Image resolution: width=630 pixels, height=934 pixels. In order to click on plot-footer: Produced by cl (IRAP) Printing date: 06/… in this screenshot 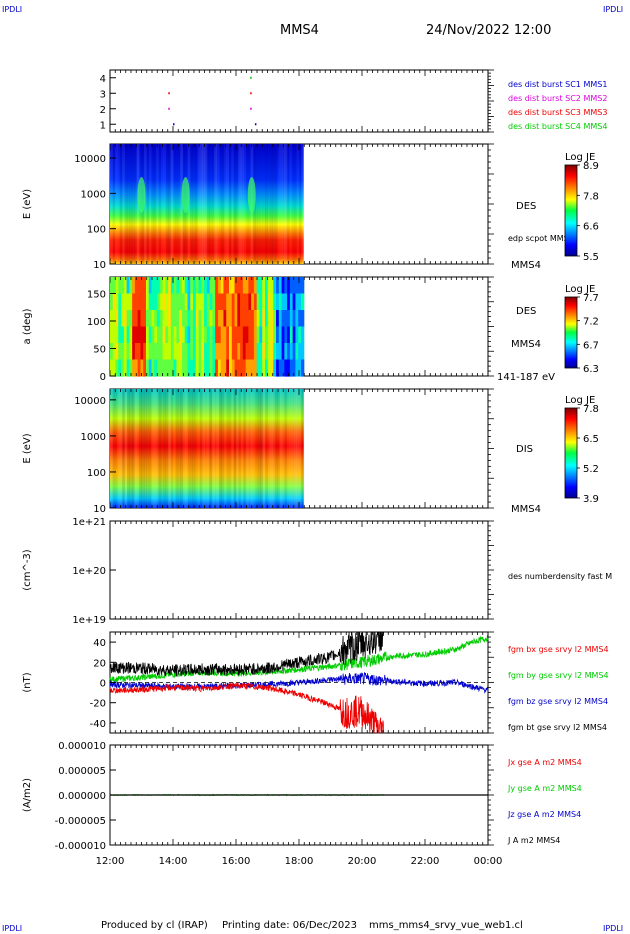, I will do `click(312, 926)`.